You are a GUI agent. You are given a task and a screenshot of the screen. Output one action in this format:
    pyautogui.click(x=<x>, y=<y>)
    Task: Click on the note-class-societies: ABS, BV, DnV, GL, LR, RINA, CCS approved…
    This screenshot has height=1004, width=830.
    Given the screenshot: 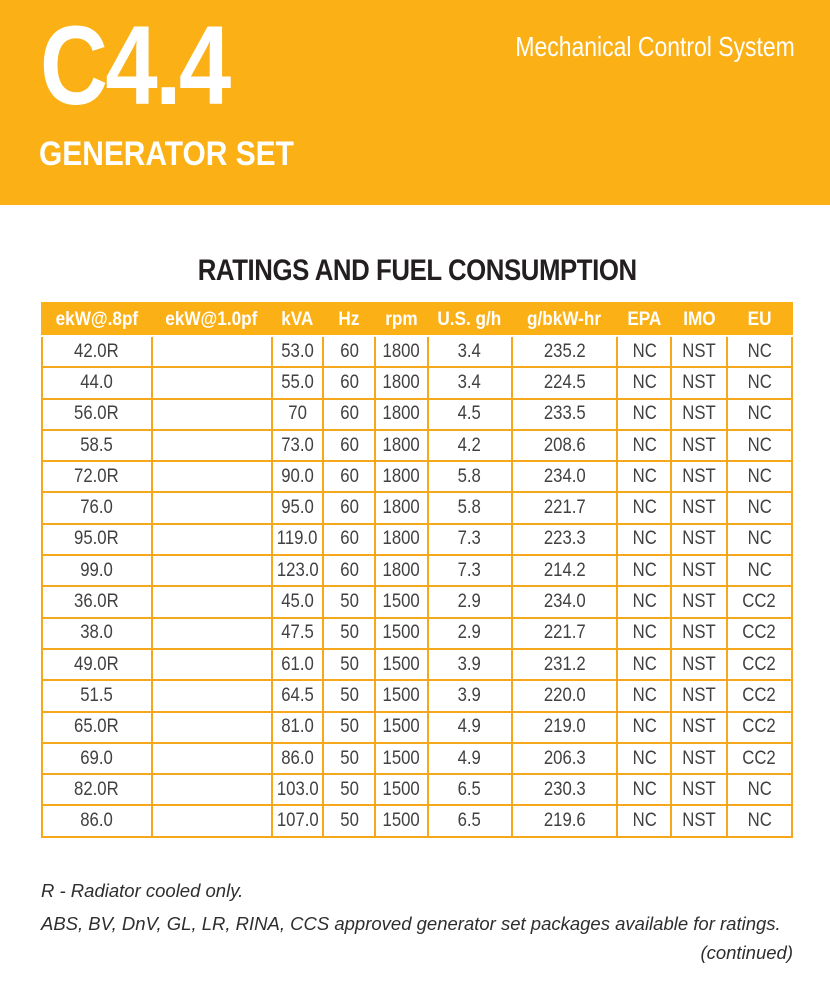 What is the action you would take?
    pyautogui.click(x=411, y=923)
    